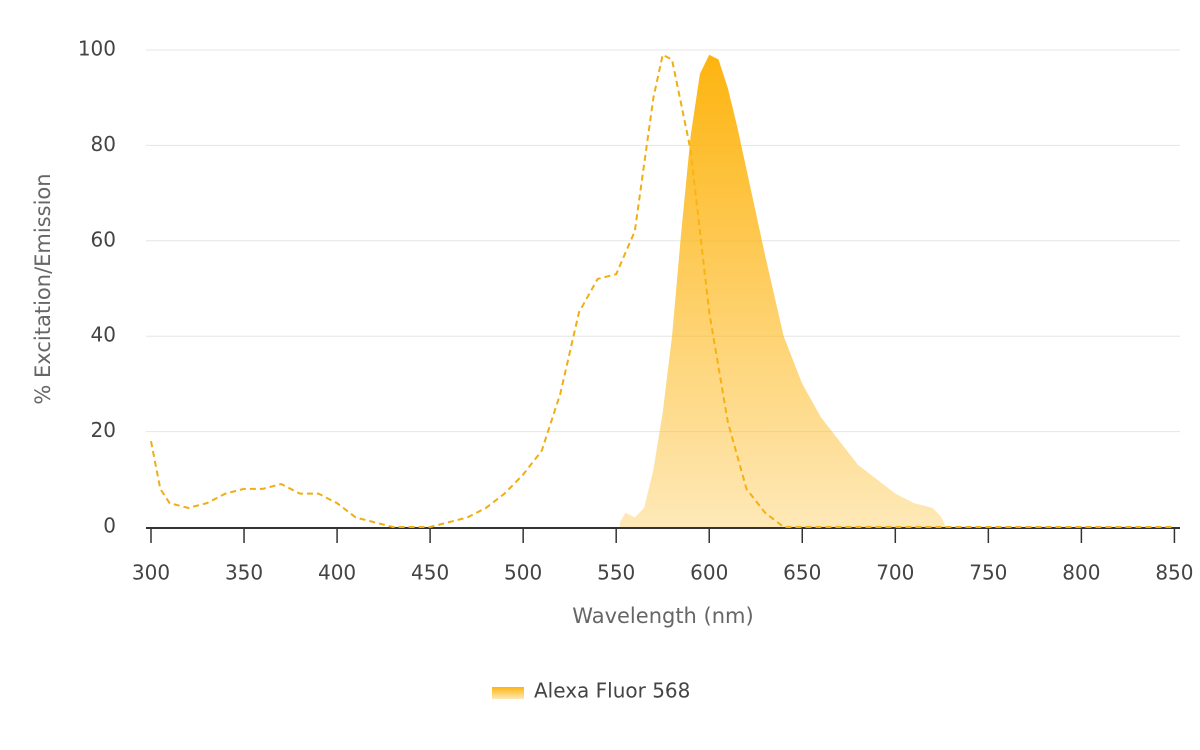 Image resolution: width=1200 pixels, height=750 pixels. I want to click on y-tick-label: 20, so click(103, 430).